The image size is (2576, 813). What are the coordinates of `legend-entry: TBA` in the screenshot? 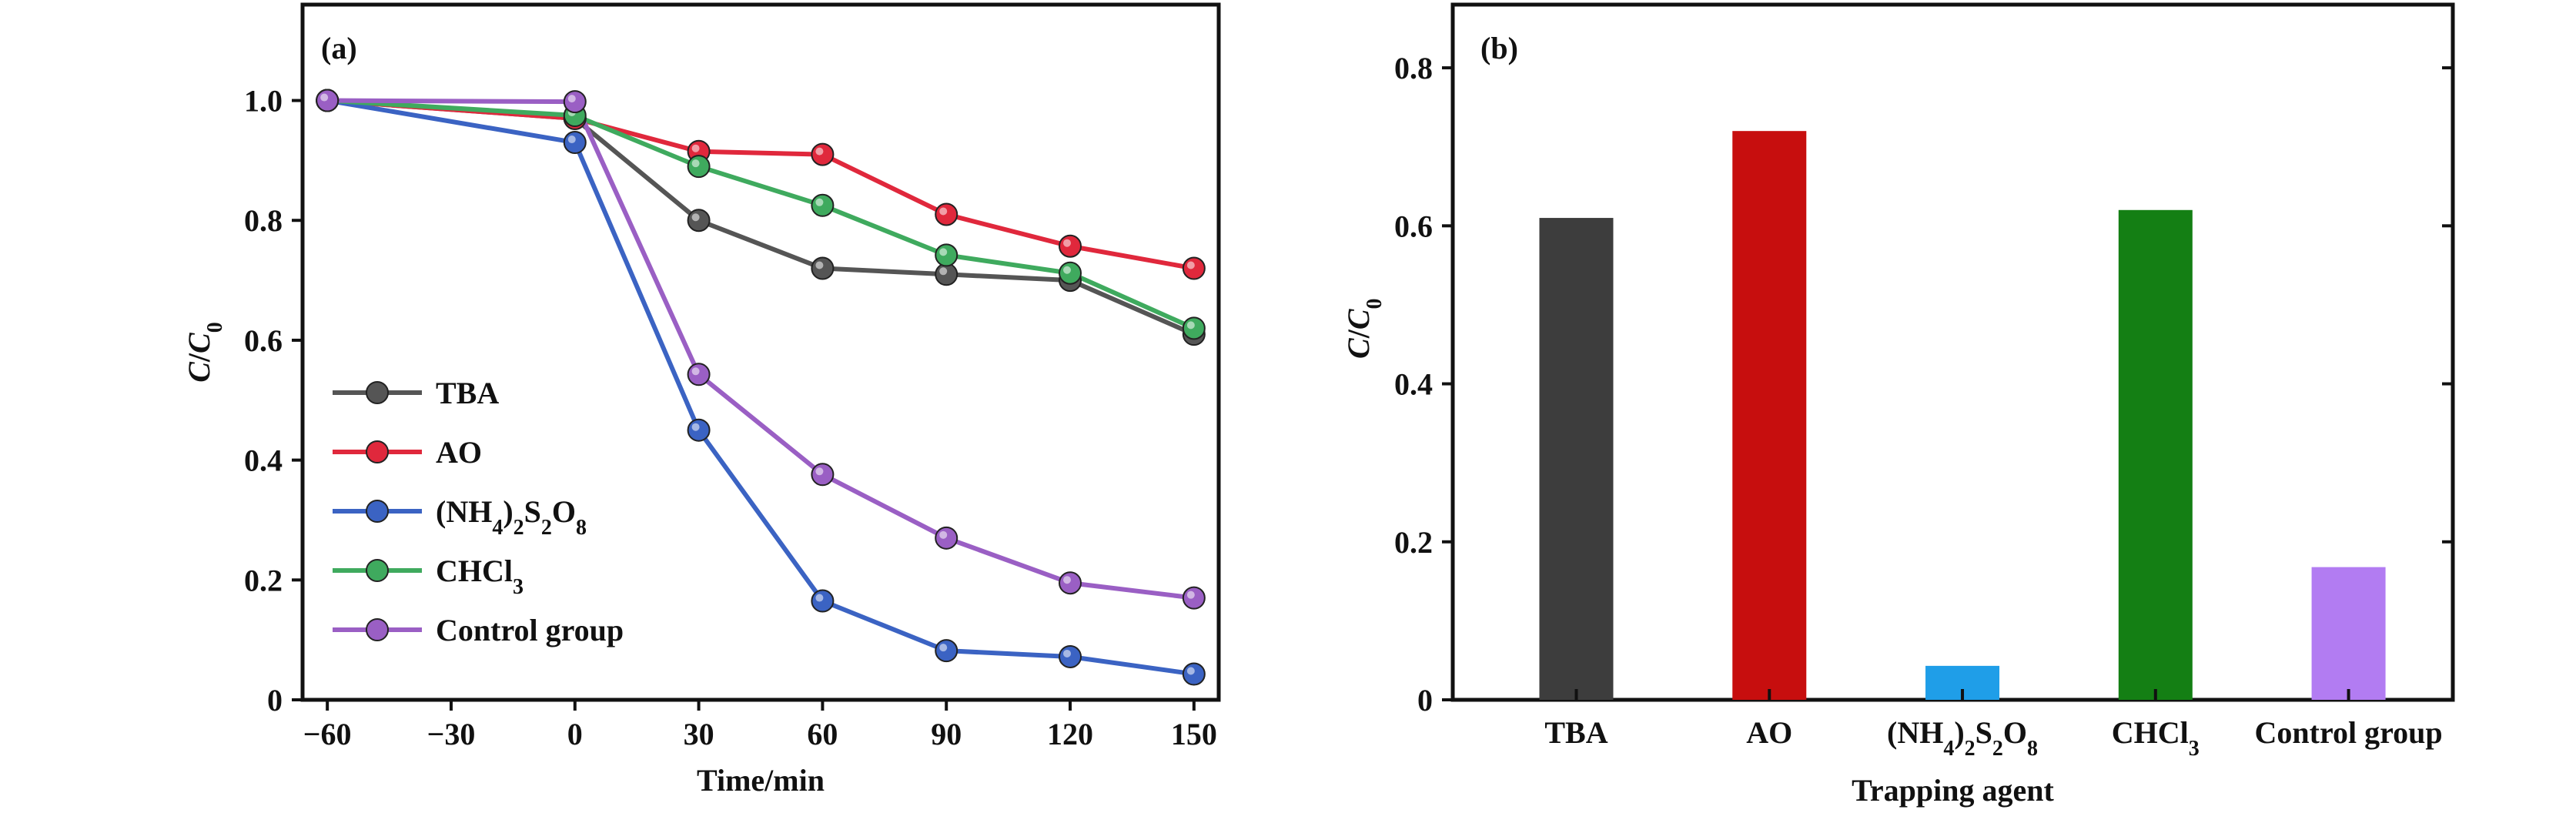 It's located at (468, 393).